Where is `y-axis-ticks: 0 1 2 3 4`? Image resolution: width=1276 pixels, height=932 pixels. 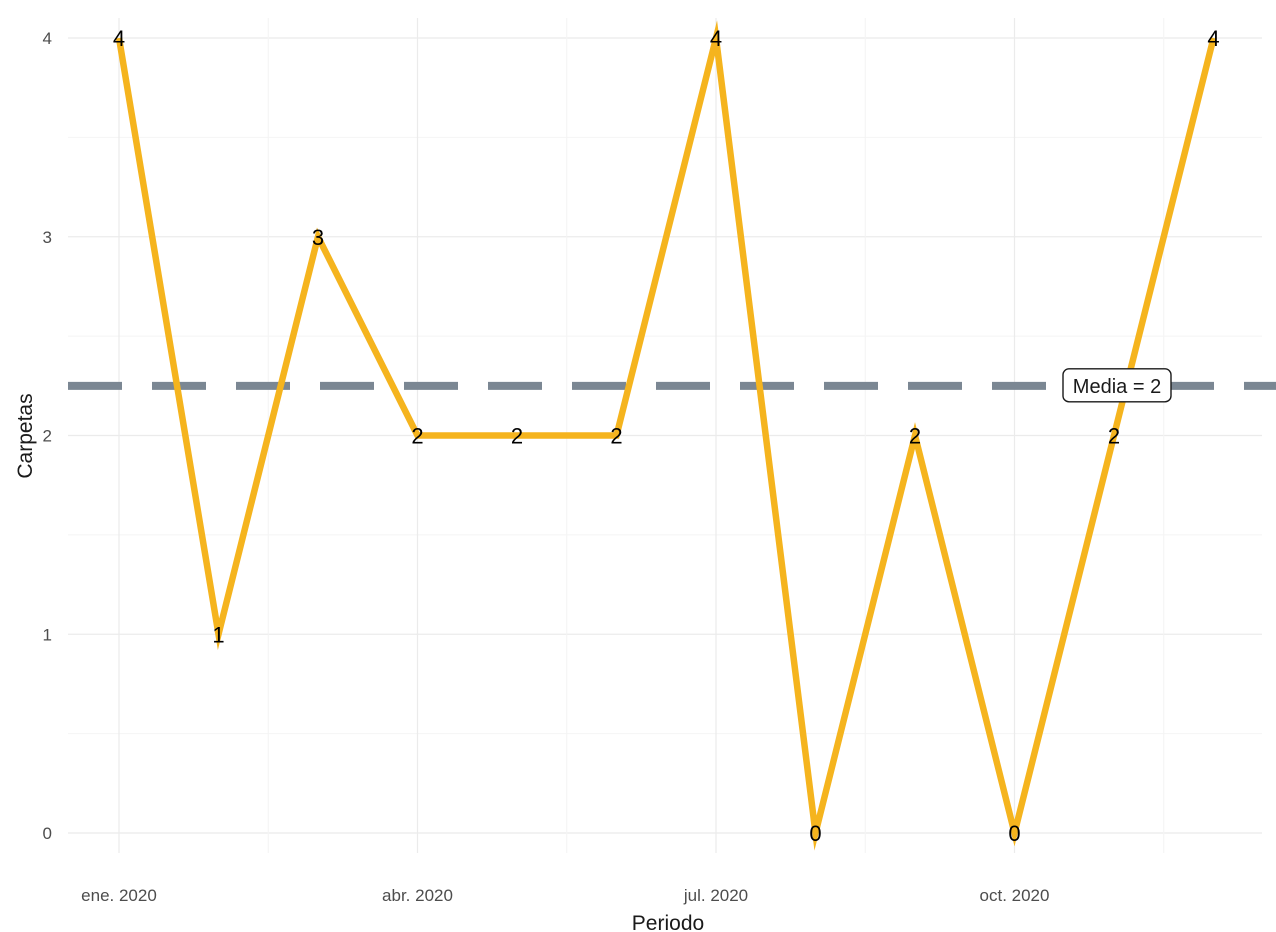
y-axis-ticks: 0 1 2 3 4 is located at coordinates (47, 436).